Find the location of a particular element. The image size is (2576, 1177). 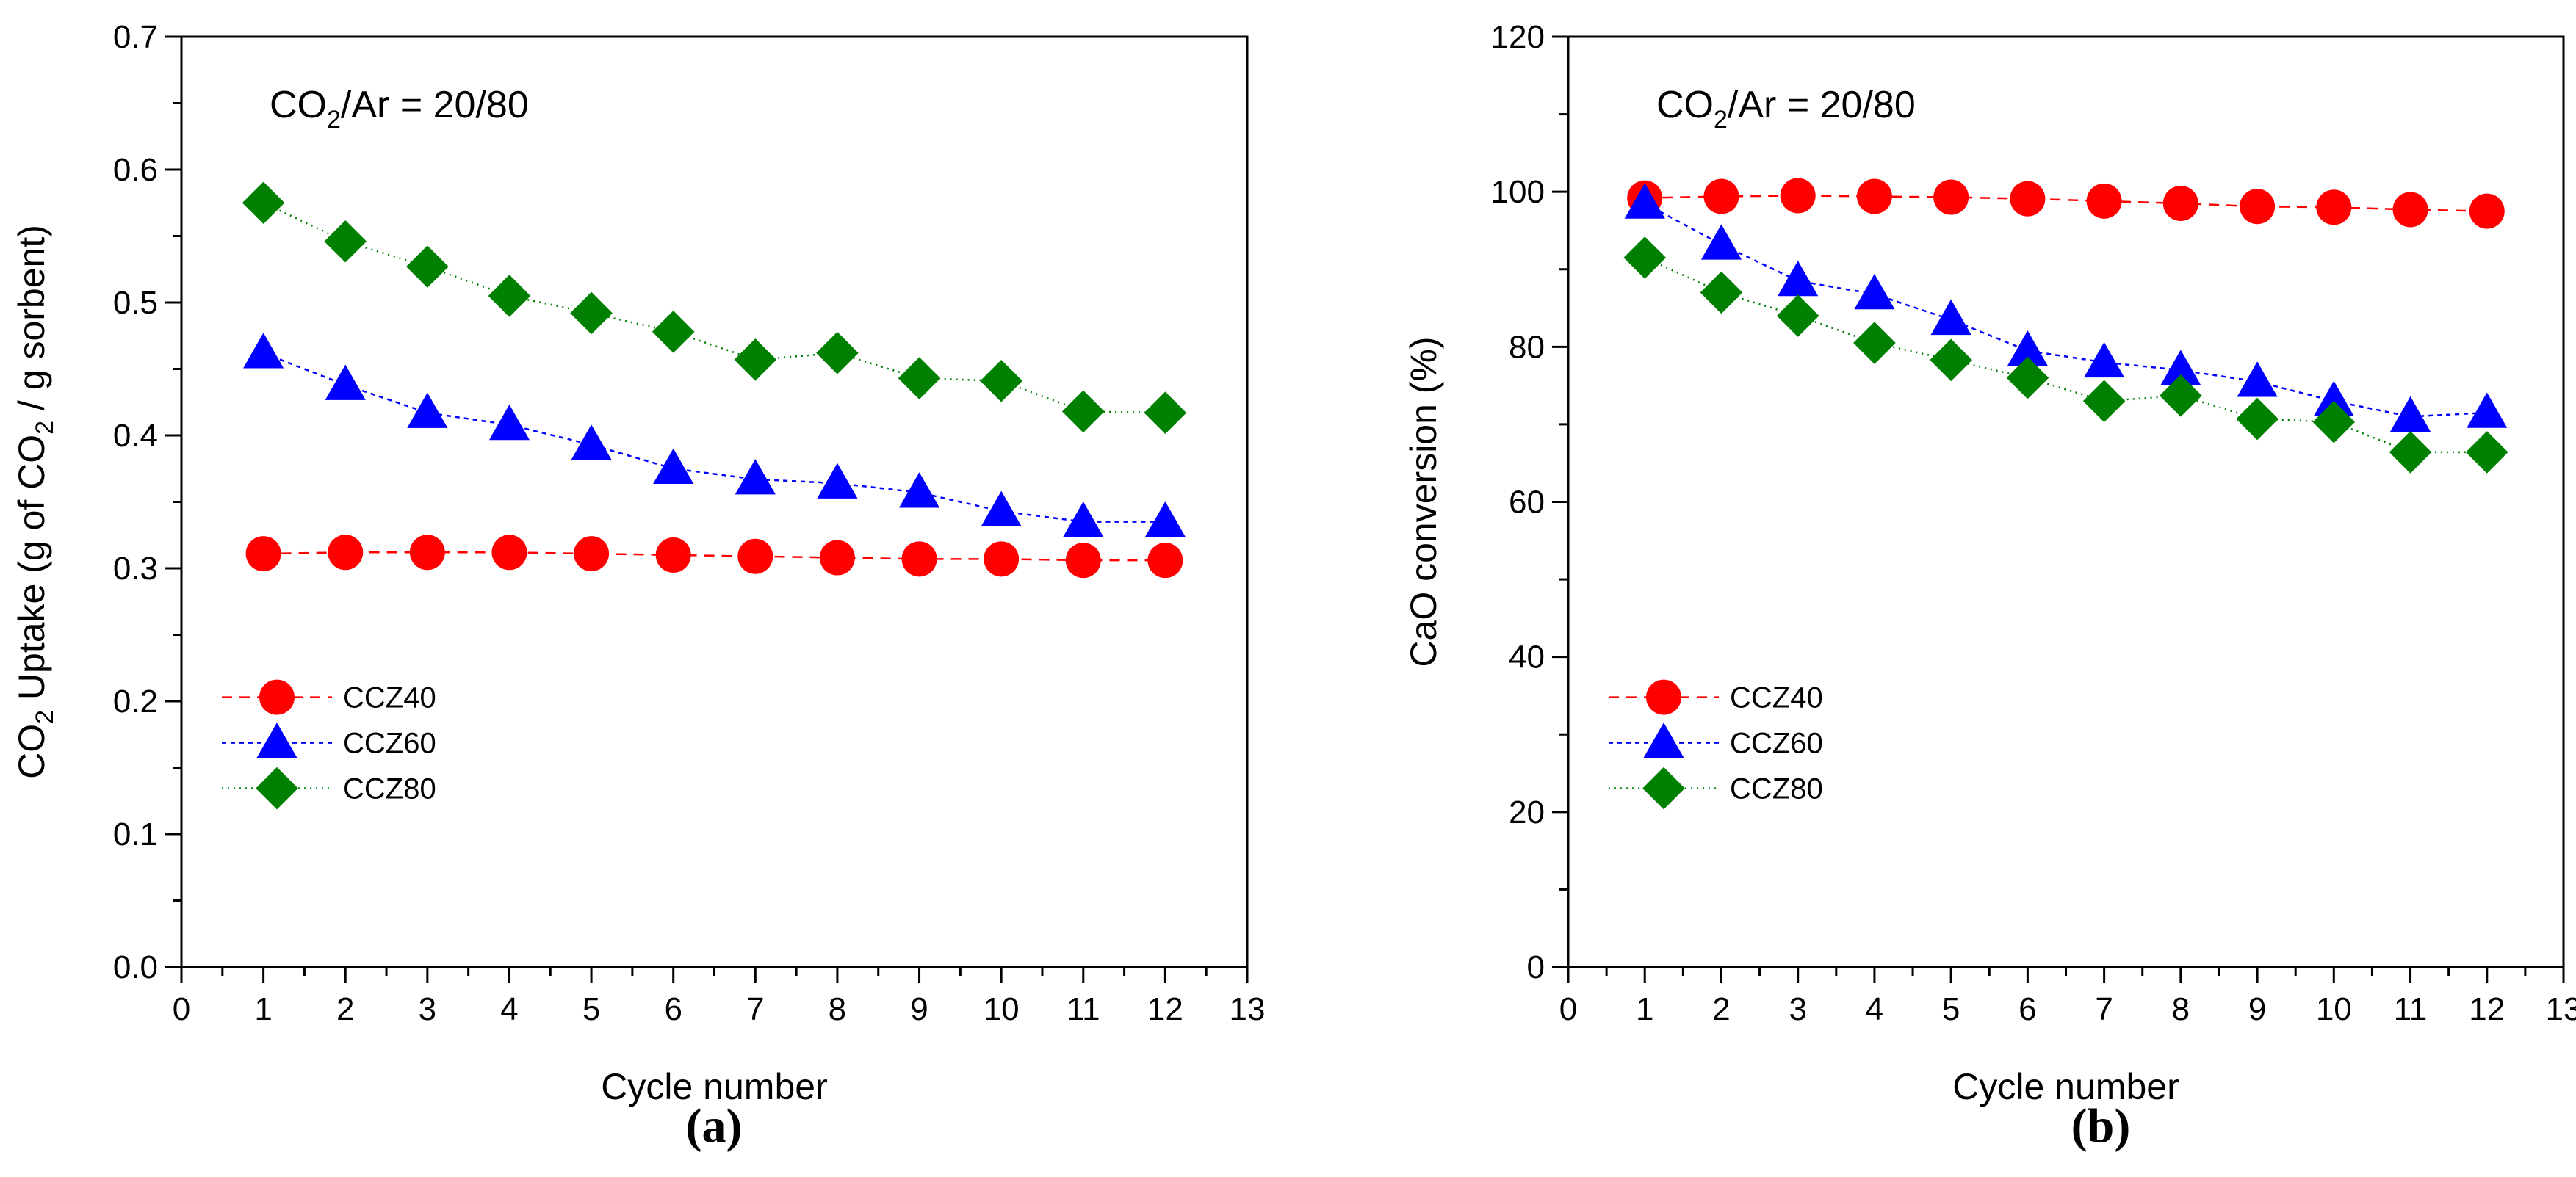

legend-label-ccz40: CCZ40 is located at coordinates (1776, 698).